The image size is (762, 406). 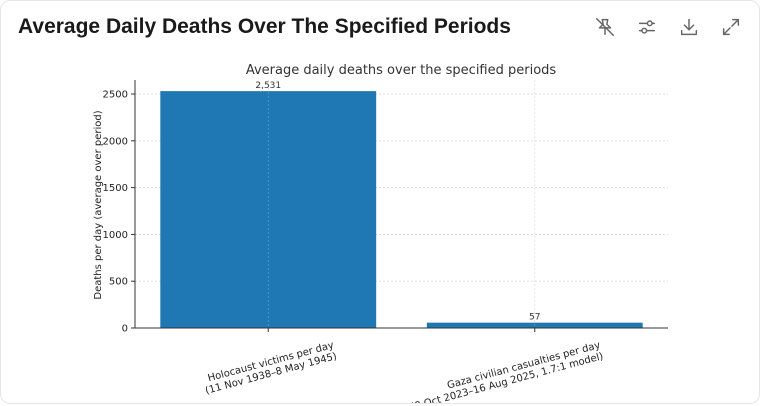 I want to click on data-label: 57, so click(x=534, y=318).